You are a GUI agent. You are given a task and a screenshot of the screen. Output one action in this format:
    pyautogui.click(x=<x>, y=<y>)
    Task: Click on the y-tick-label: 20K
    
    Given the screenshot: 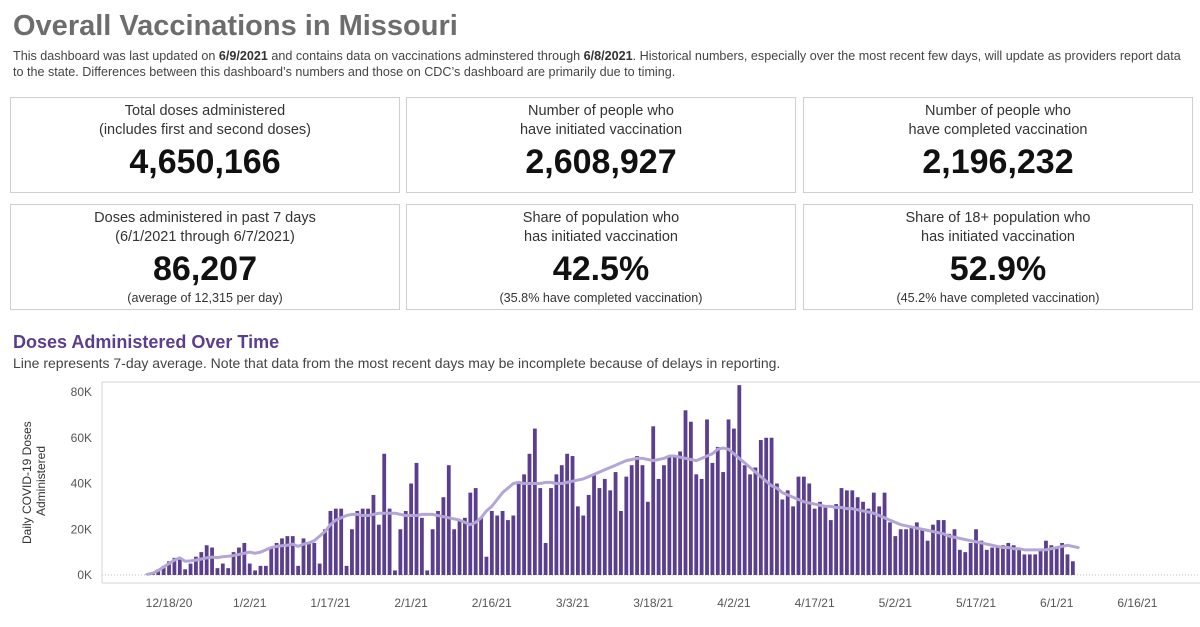 What is the action you would take?
    pyautogui.click(x=81, y=529)
    